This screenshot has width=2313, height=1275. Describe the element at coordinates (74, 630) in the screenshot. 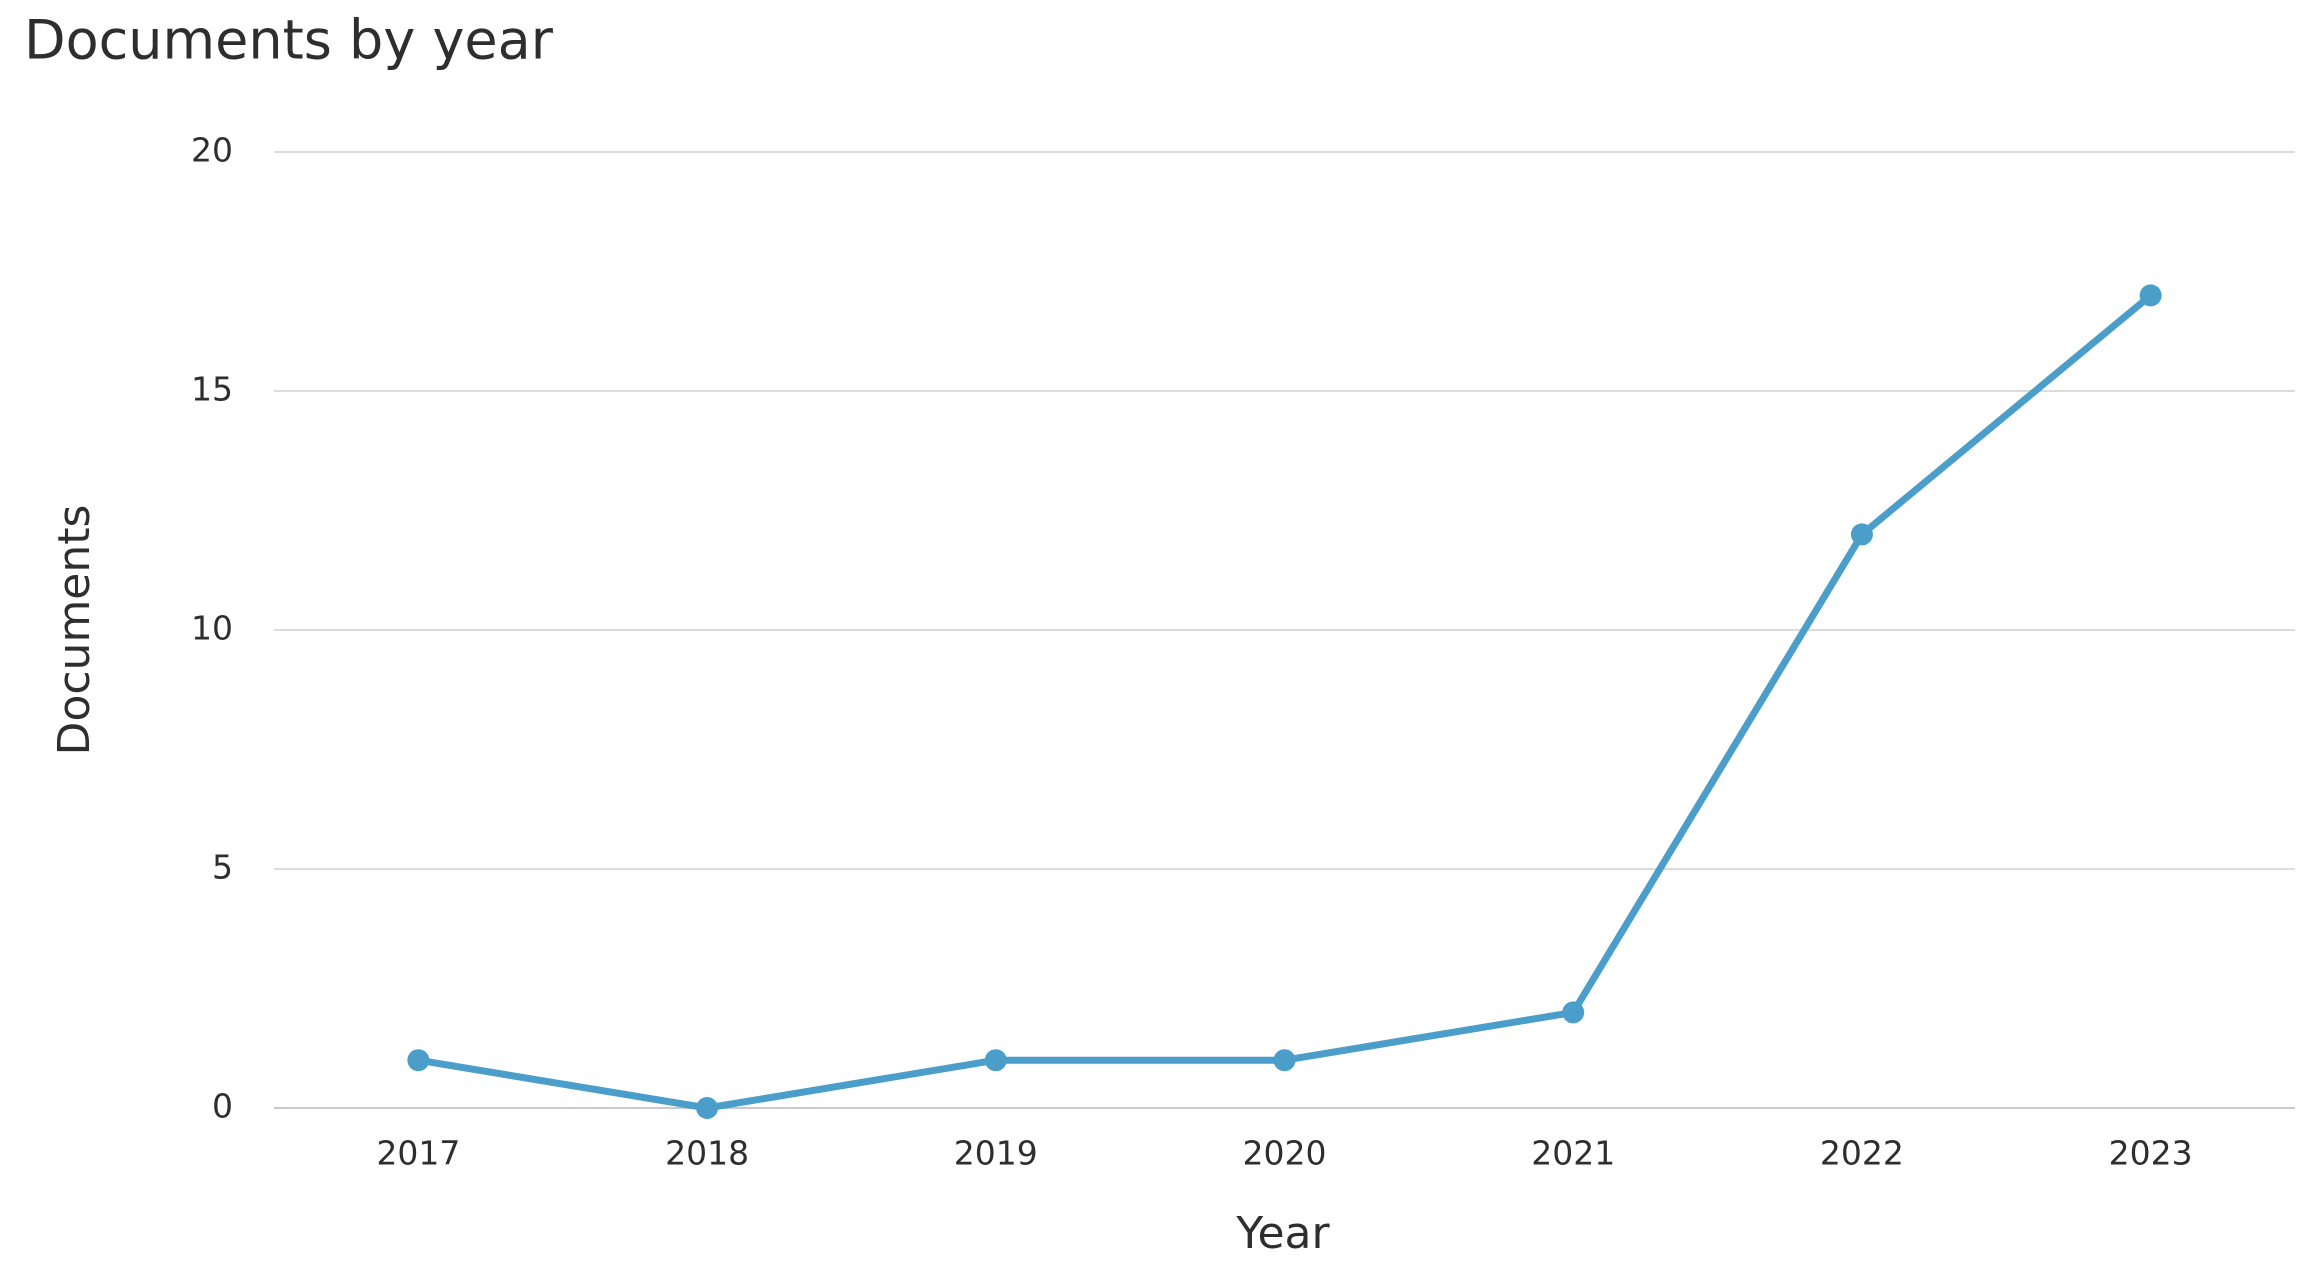

I see `y-axis-title: Documents` at that location.